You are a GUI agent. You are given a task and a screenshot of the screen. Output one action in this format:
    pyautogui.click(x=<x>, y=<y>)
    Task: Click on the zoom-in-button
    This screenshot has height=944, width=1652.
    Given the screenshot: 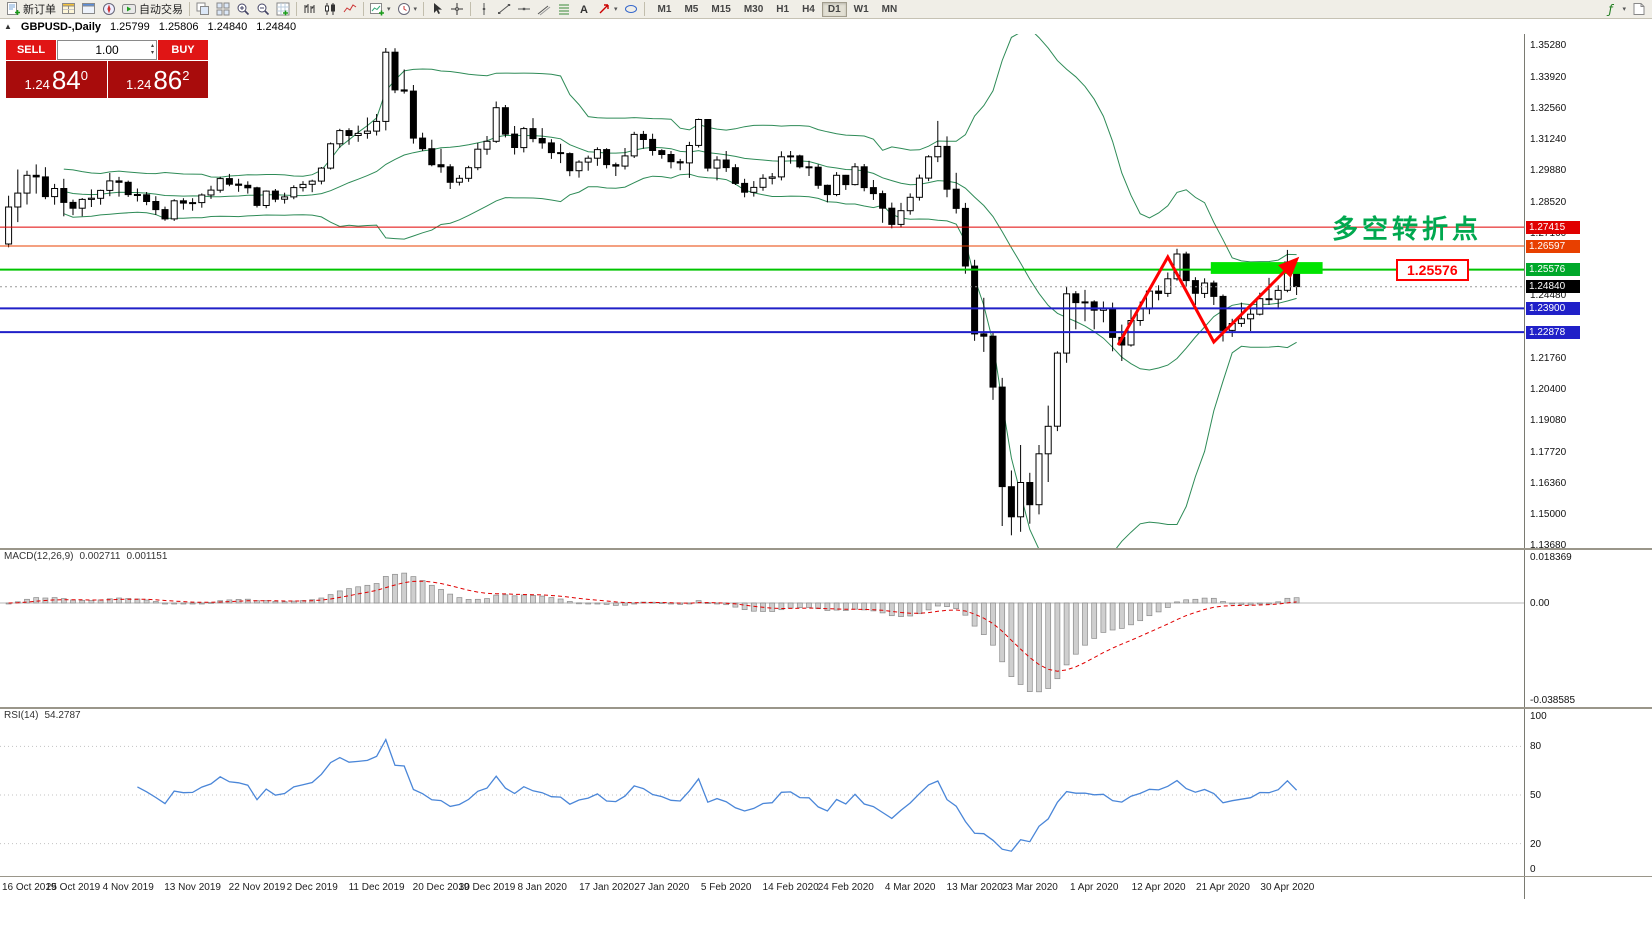 What is the action you would take?
    pyautogui.click(x=243, y=9)
    